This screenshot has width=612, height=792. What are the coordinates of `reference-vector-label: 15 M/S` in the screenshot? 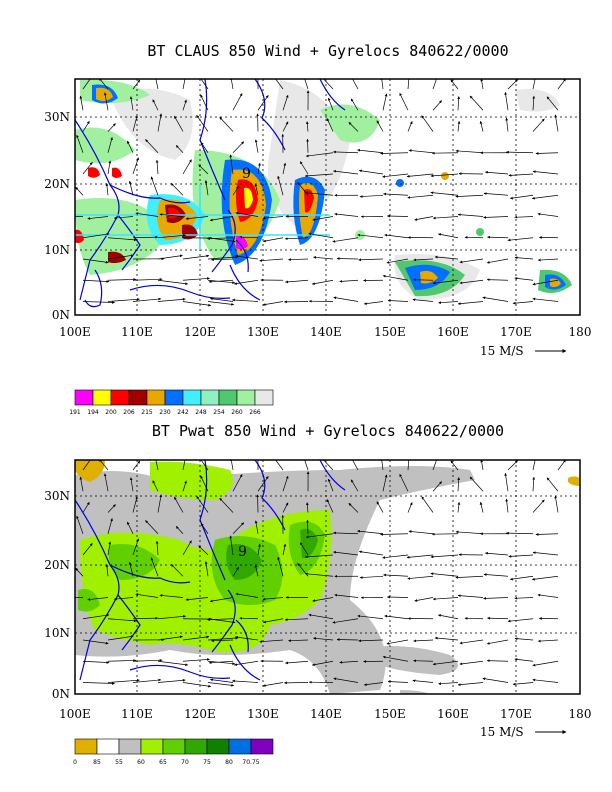 It's located at (502, 732).